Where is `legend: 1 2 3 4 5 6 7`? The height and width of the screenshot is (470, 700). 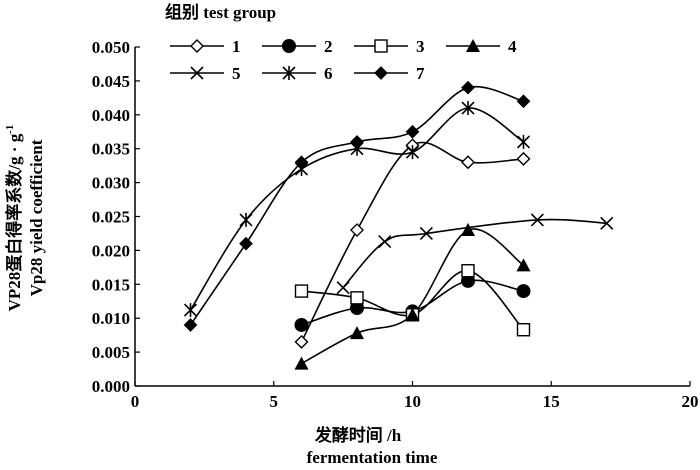 legend: 1 2 3 4 5 6 7 is located at coordinates (343, 60).